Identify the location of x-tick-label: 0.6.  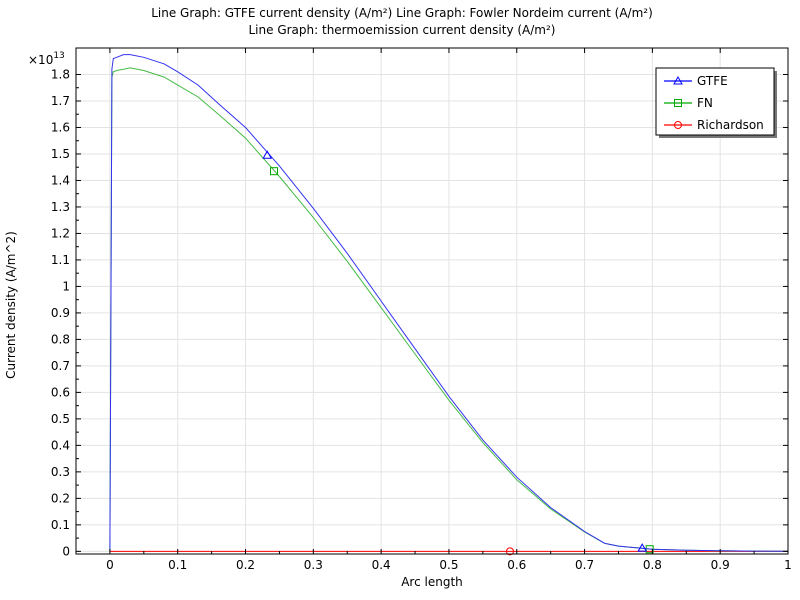
(516, 565).